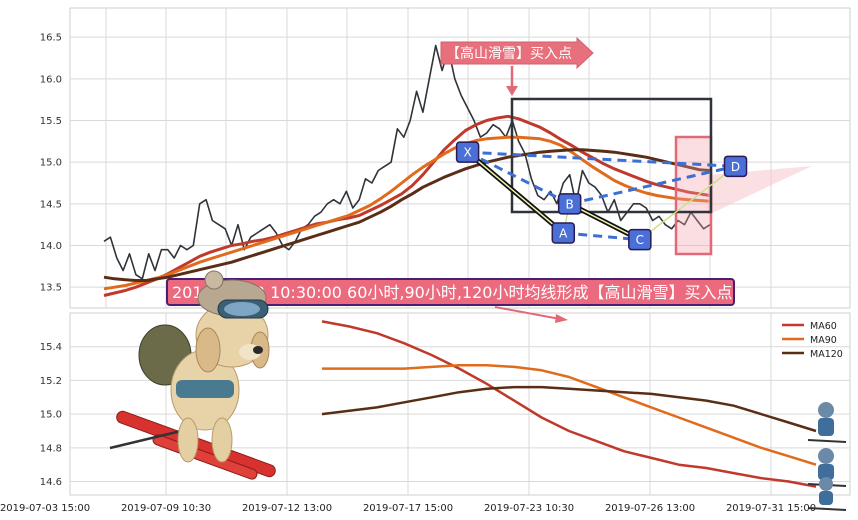 The image size is (858, 520). I want to click on legend: MA60 MA90 MA120, so click(812, 340).